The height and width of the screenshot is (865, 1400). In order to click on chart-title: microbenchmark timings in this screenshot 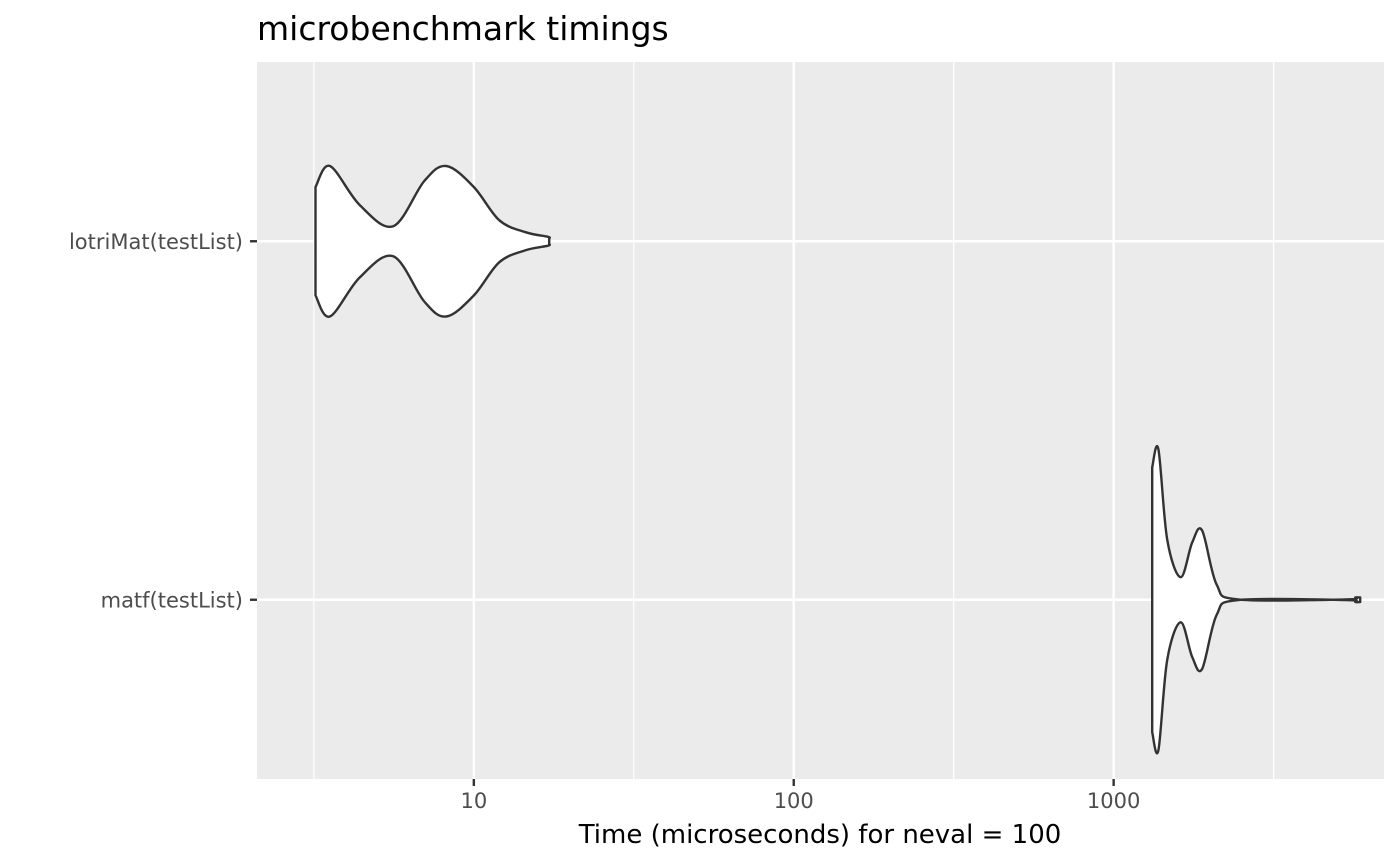, I will do `click(463, 28)`.